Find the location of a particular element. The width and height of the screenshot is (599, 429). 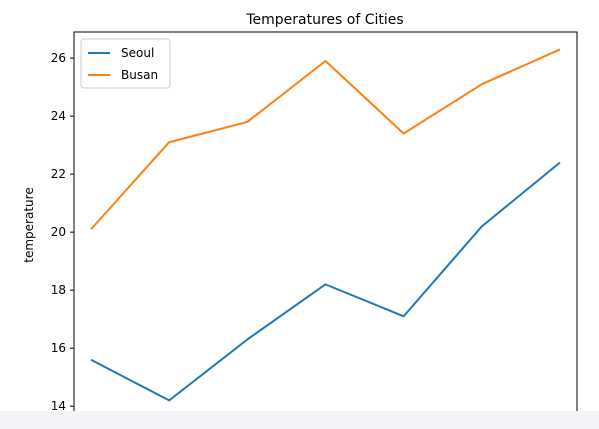

legend: Seoul Busan is located at coordinates (125, 63).